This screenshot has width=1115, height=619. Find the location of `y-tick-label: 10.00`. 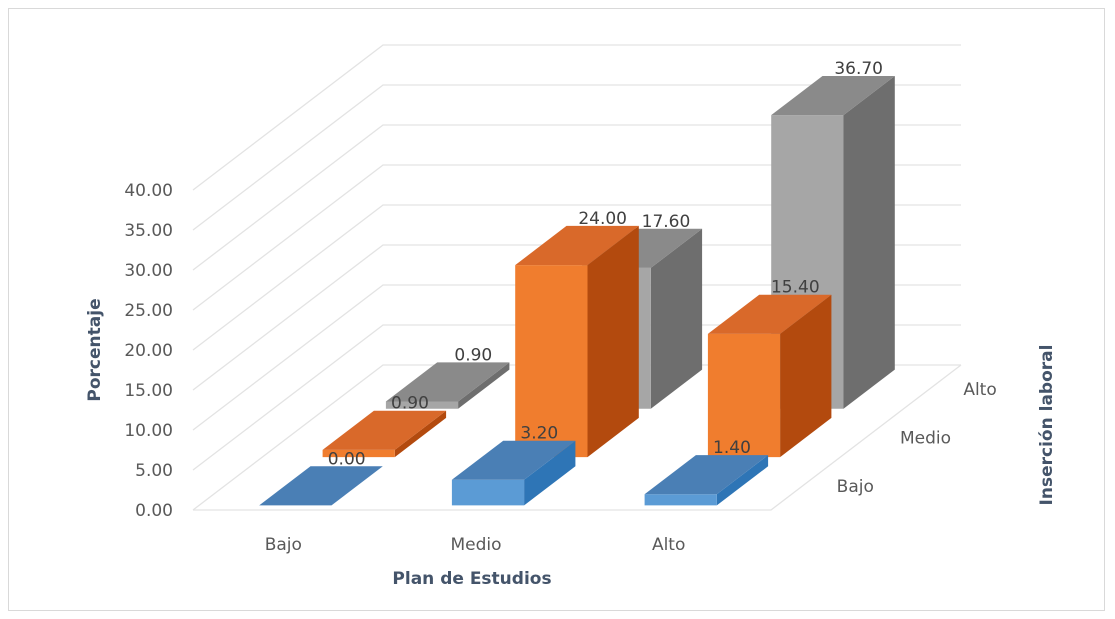

y-tick-label: 10.00 is located at coordinates (148, 431).